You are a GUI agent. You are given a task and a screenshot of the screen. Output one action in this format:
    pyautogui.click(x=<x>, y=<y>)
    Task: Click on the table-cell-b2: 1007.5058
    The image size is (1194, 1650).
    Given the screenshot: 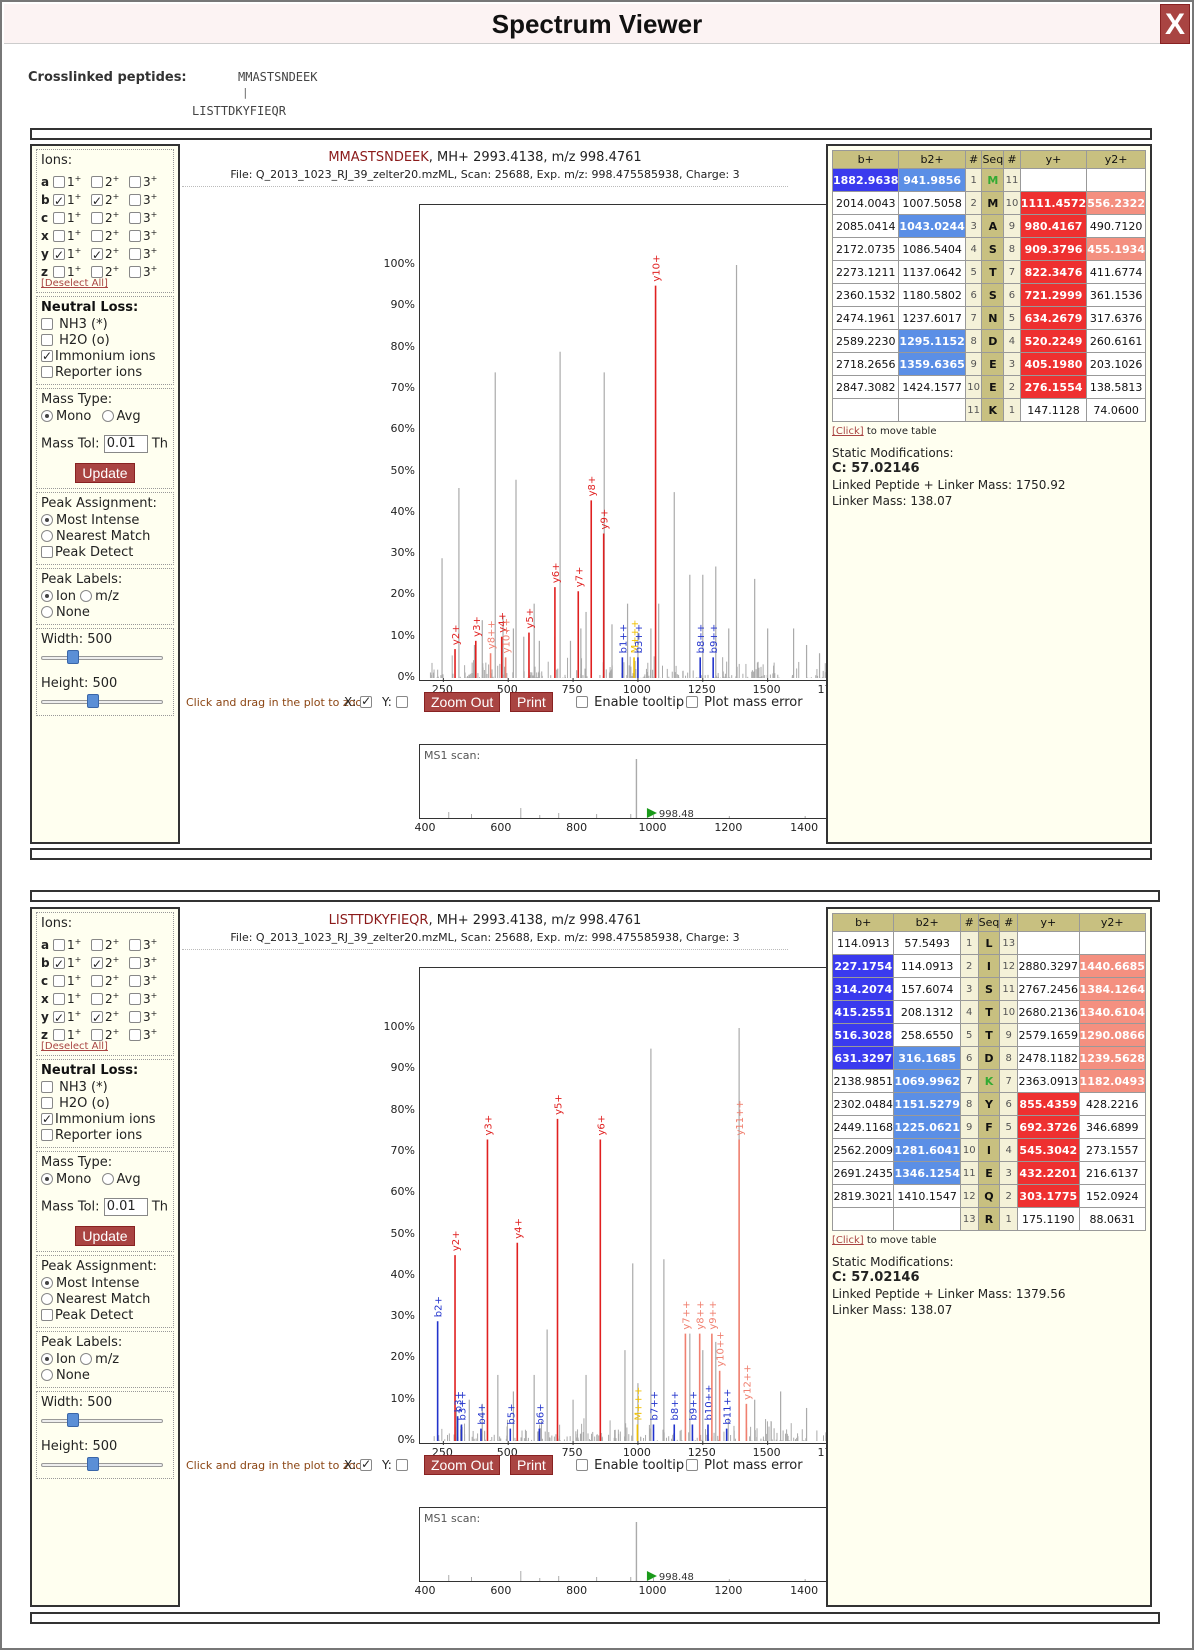 What is the action you would take?
    pyautogui.click(x=932, y=203)
    